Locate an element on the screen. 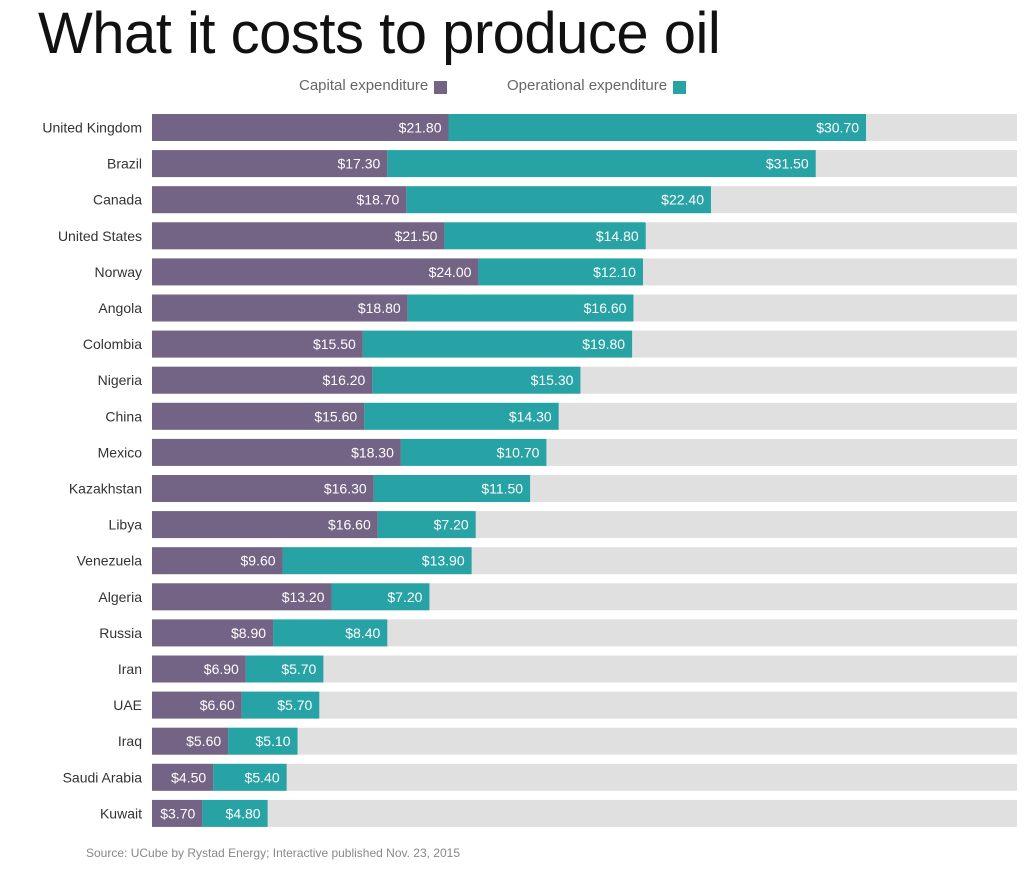 This screenshot has height=885, width=1024. bar-capital-canada is located at coordinates (279, 200).